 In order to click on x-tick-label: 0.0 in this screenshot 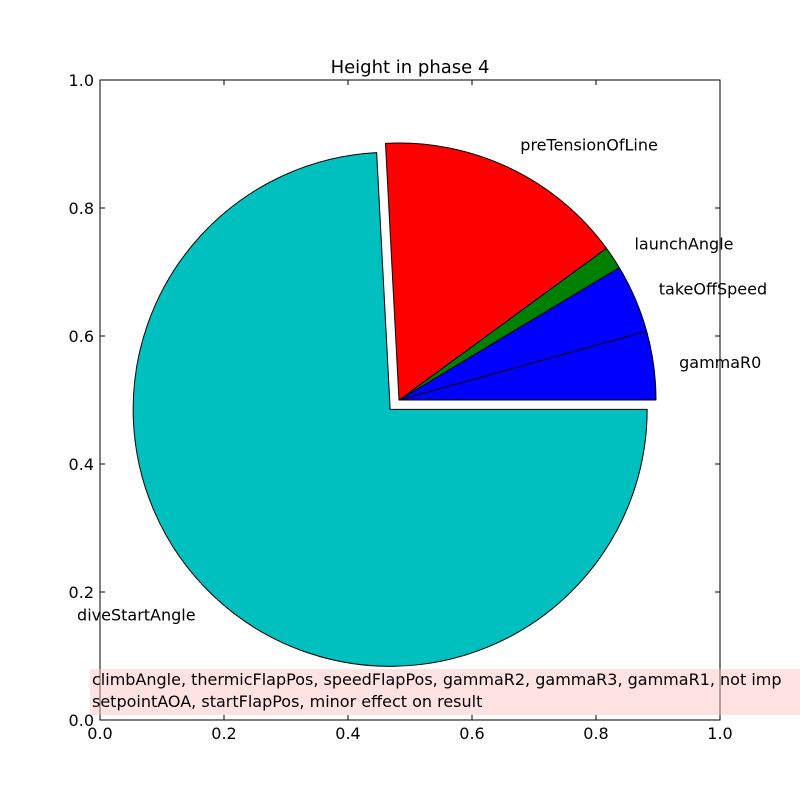, I will do `click(99, 733)`.